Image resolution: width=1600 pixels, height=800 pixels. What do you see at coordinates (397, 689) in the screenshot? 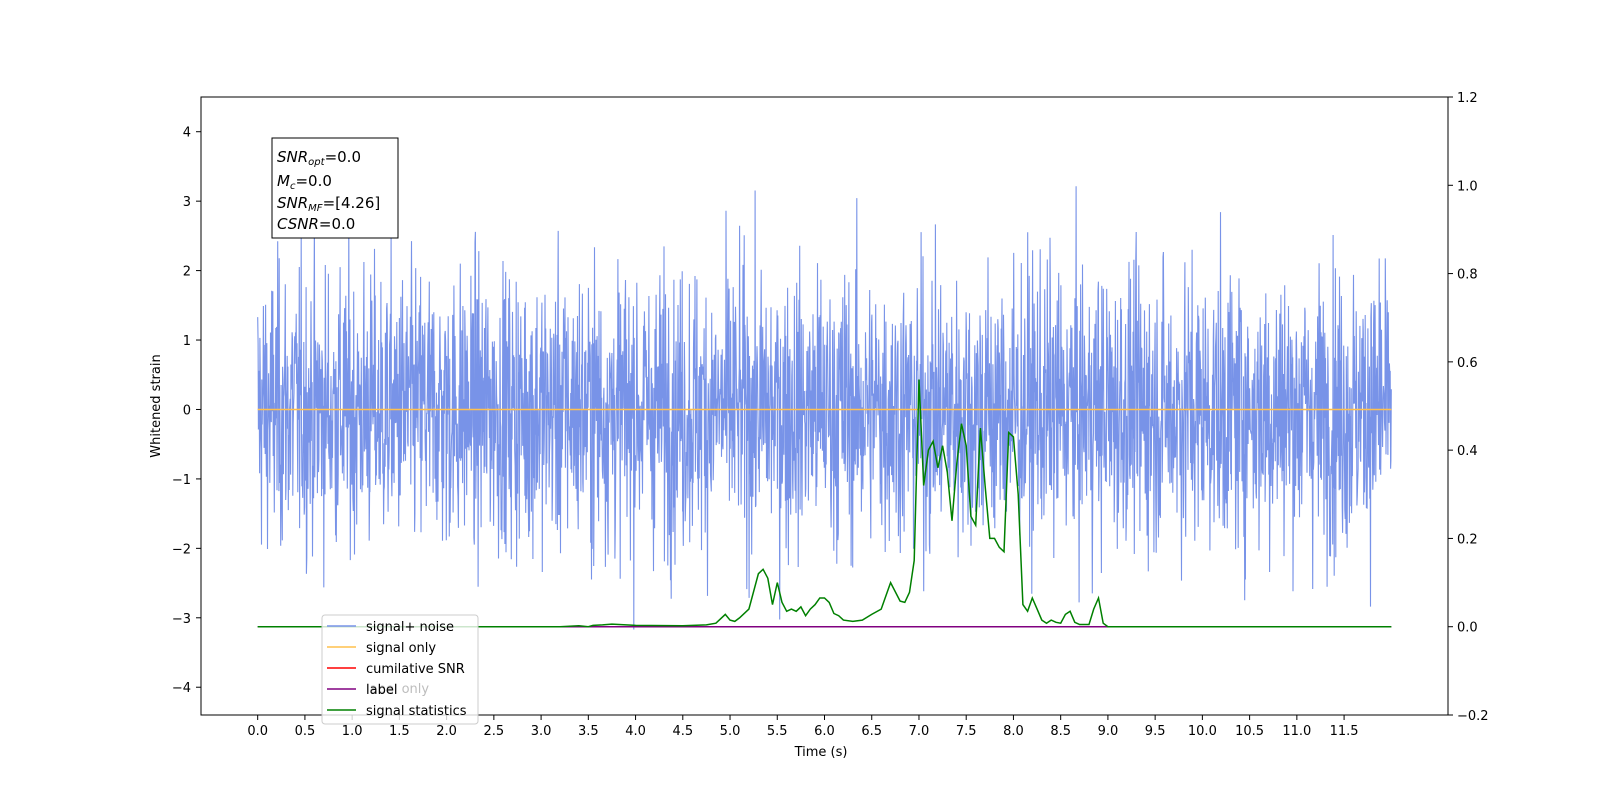
I see `legend-hidden-text: label only` at bounding box center [397, 689].